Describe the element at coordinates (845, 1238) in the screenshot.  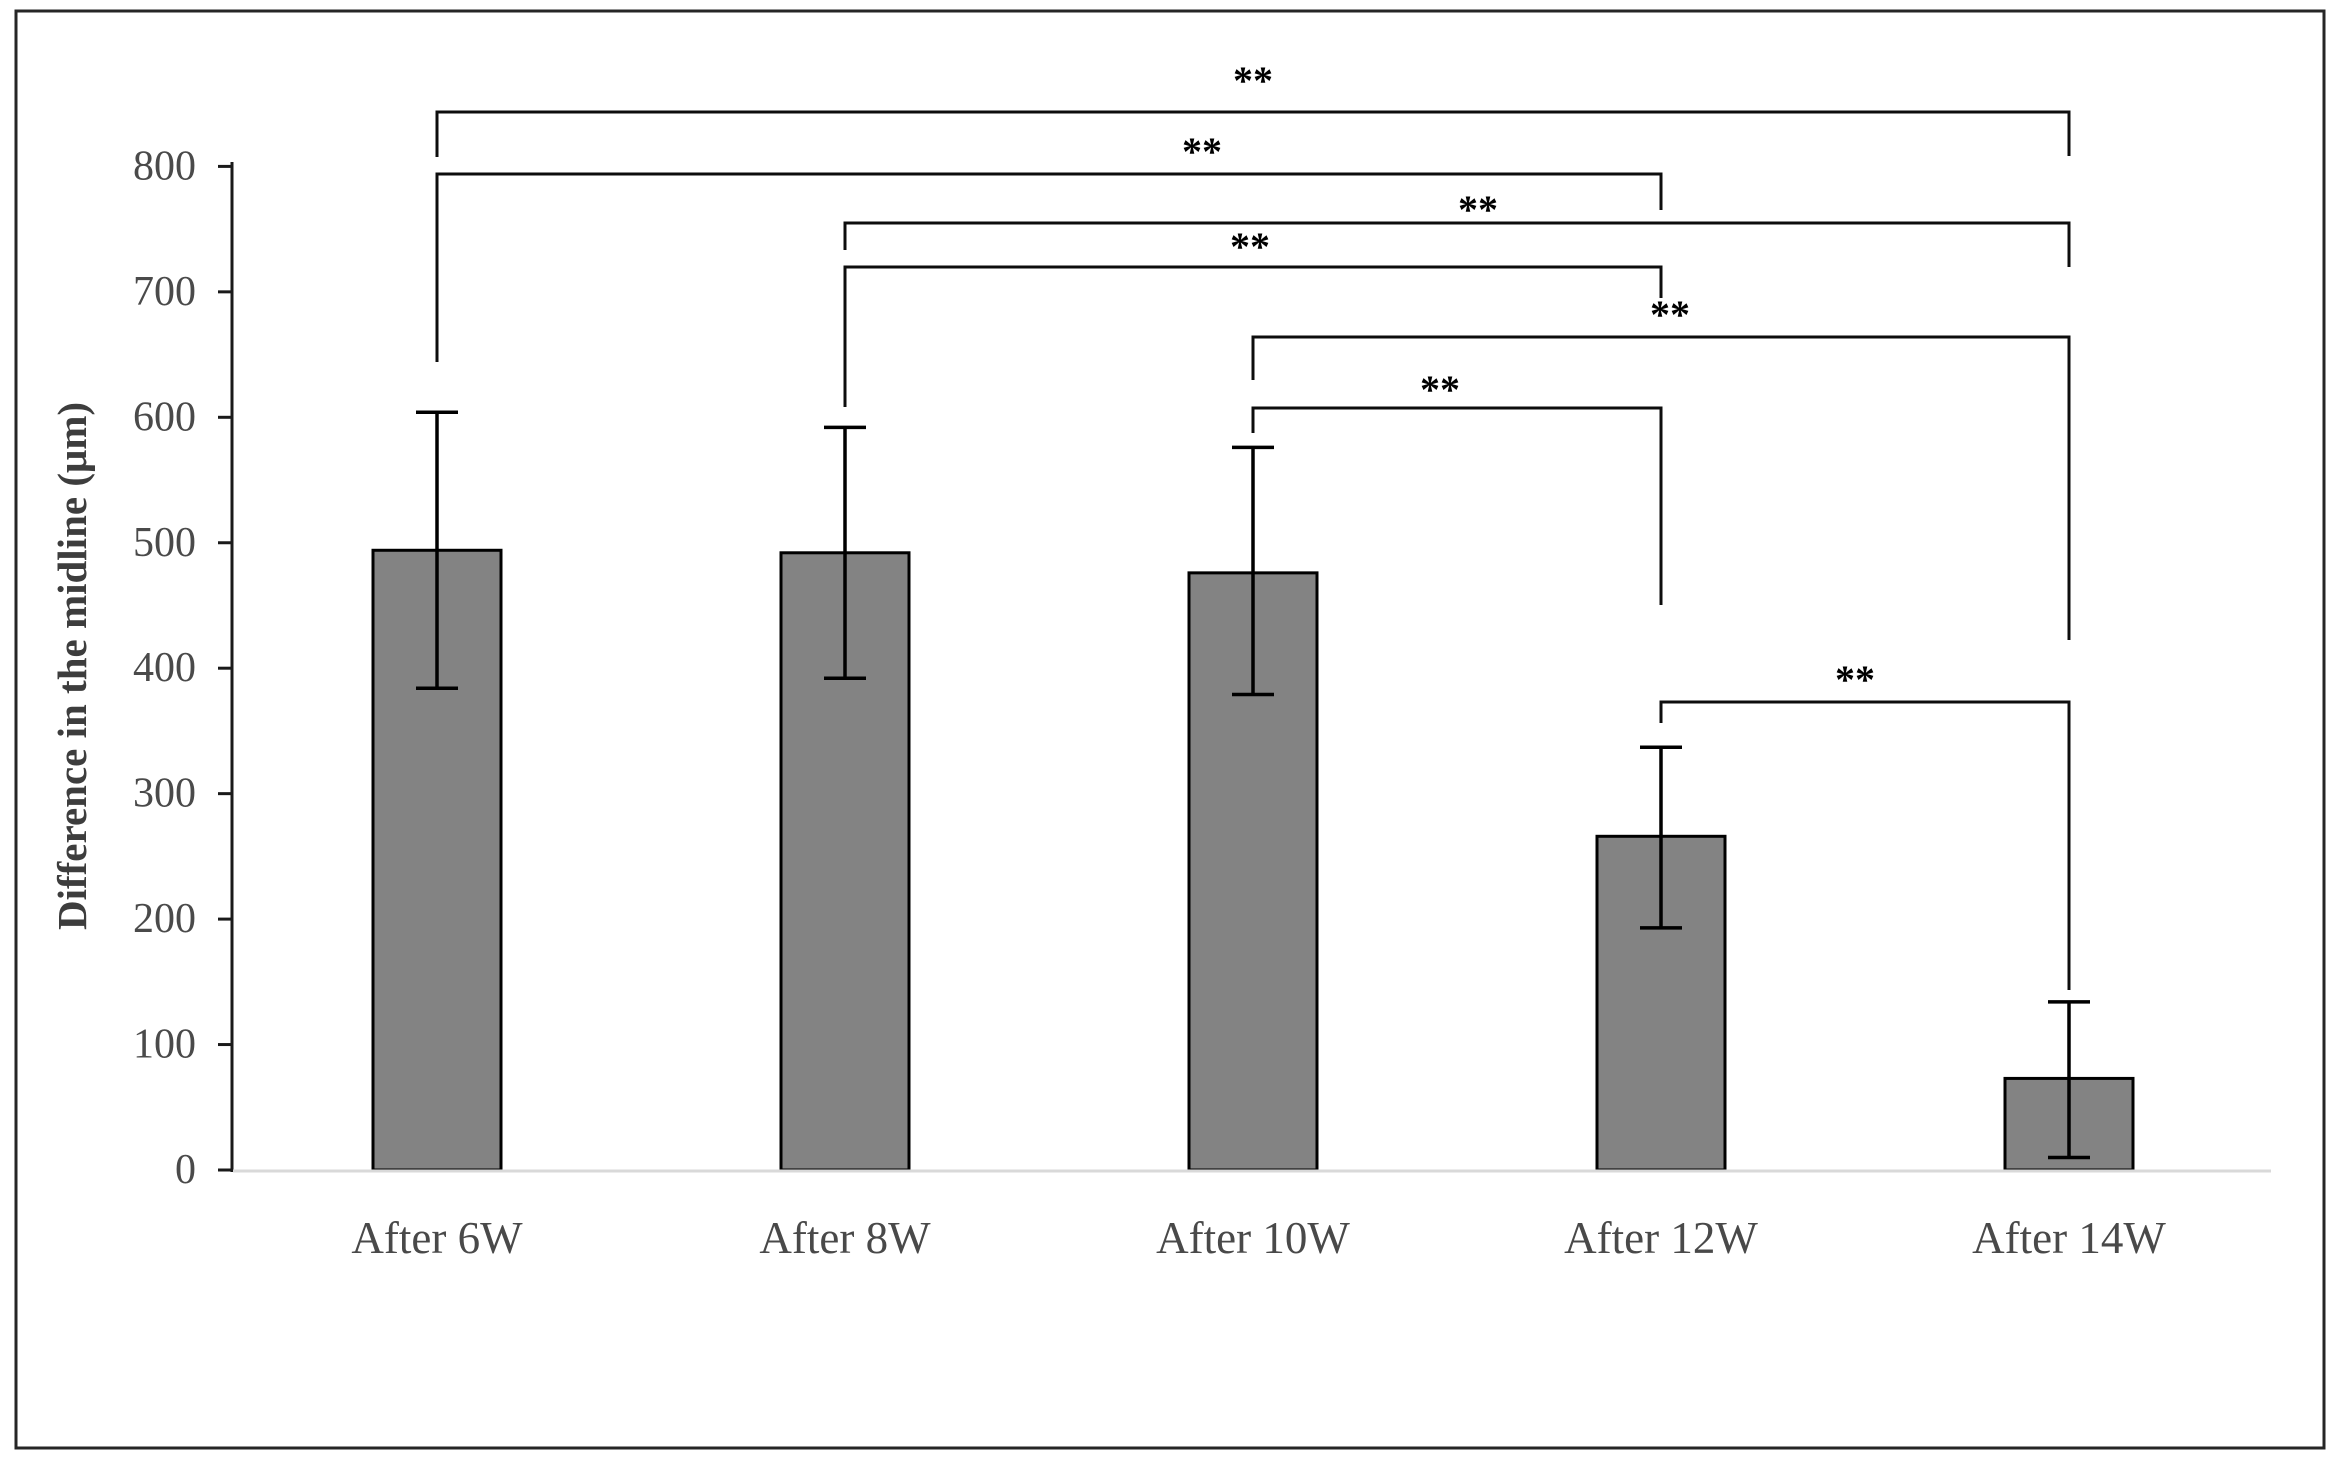
I see `x-category-label-after-8w: After 8W` at that location.